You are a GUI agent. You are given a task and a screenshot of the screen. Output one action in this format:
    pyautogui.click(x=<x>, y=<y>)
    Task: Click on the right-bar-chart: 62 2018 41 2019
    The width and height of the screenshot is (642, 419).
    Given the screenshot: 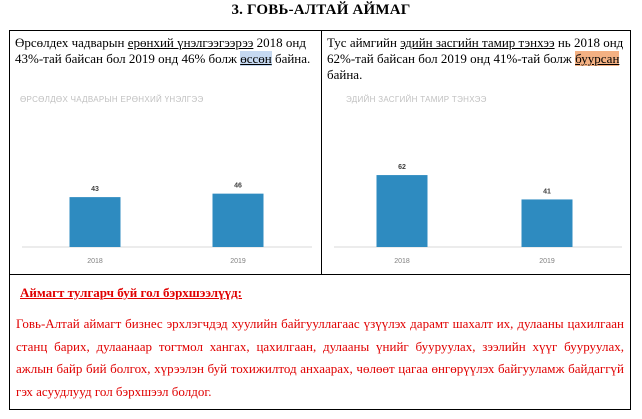 What is the action you would take?
    pyautogui.click(x=478, y=214)
    